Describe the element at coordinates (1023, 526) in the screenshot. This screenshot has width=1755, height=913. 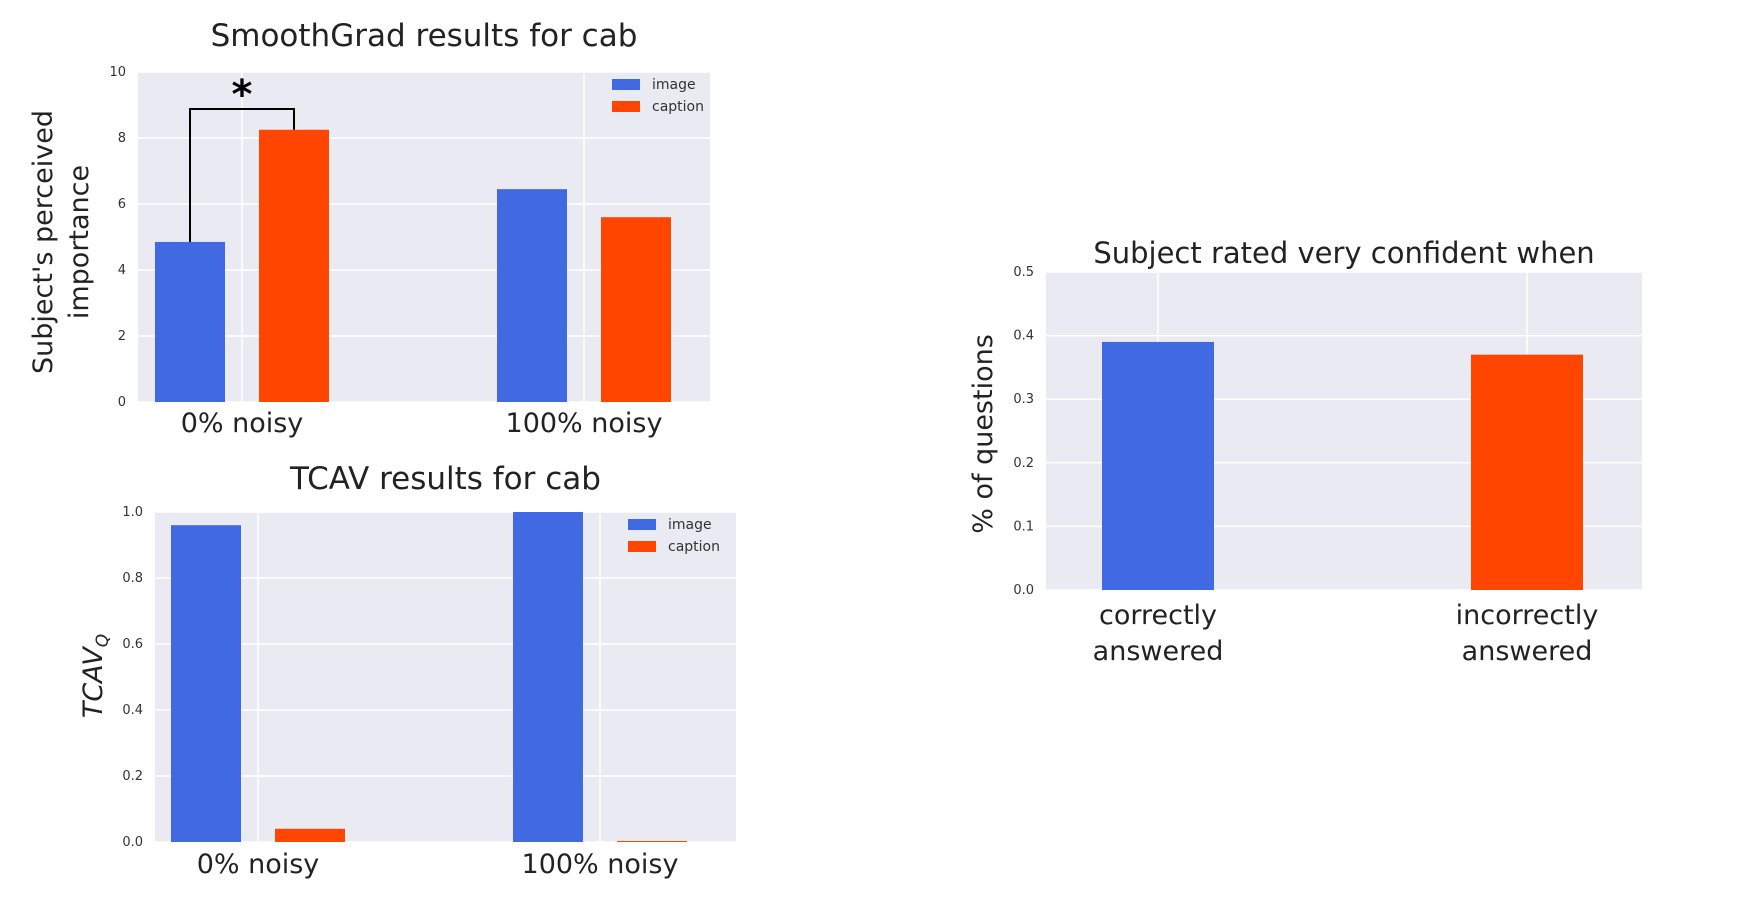
I see `y-tick-label: 0.1` at that location.